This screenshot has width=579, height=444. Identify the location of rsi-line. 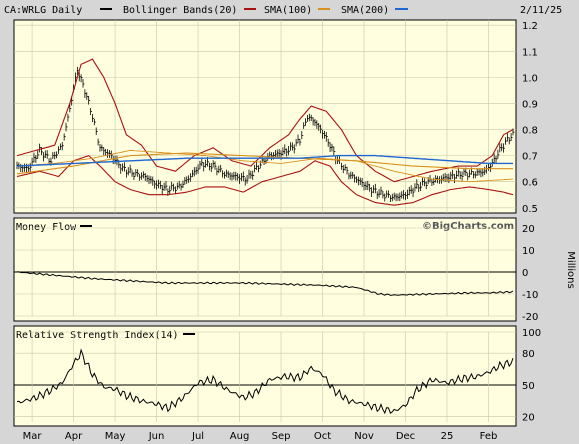
(265, 381).